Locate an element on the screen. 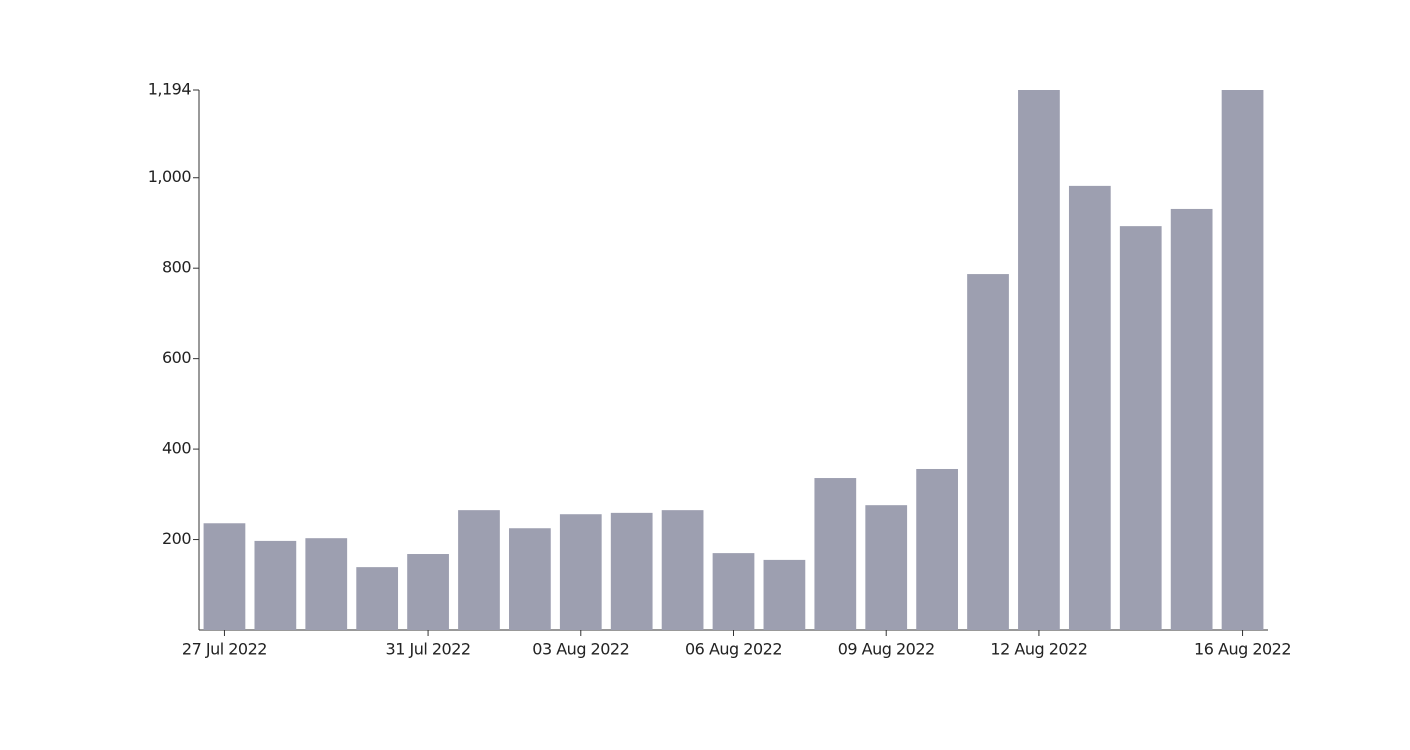 The height and width of the screenshot is (750, 1410). x-tick-label: 09 Aug 2022 is located at coordinates (886, 649).